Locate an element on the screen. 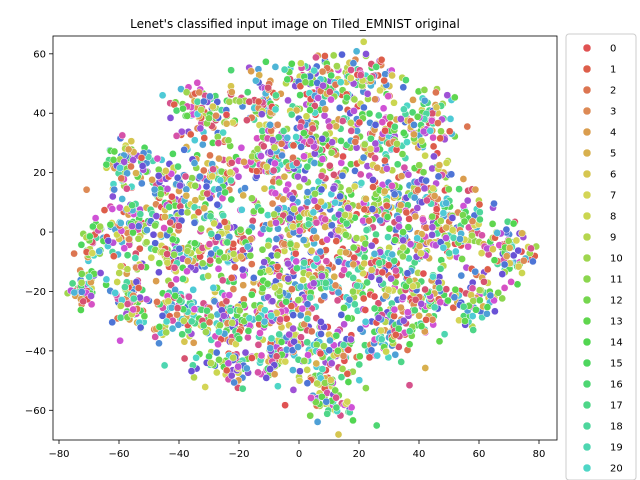  x-tick-label: −60 is located at coordinates (118, 454).